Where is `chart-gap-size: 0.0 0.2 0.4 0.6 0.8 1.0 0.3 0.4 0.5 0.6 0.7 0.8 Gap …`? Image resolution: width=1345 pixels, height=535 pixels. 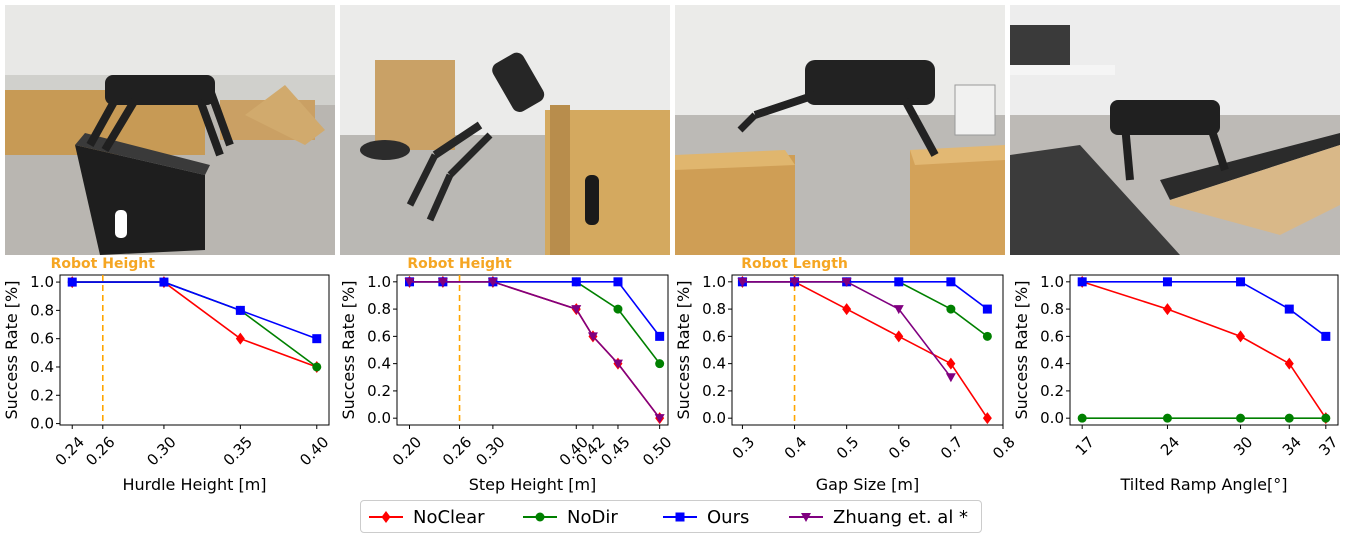
chart-gap-size: 0.0 0.2 0.4 0.6 0.8 1.0 0.3 0.4 0.5 0.6 0.7 0.8 Gap … is located at coordinates (846, 375).